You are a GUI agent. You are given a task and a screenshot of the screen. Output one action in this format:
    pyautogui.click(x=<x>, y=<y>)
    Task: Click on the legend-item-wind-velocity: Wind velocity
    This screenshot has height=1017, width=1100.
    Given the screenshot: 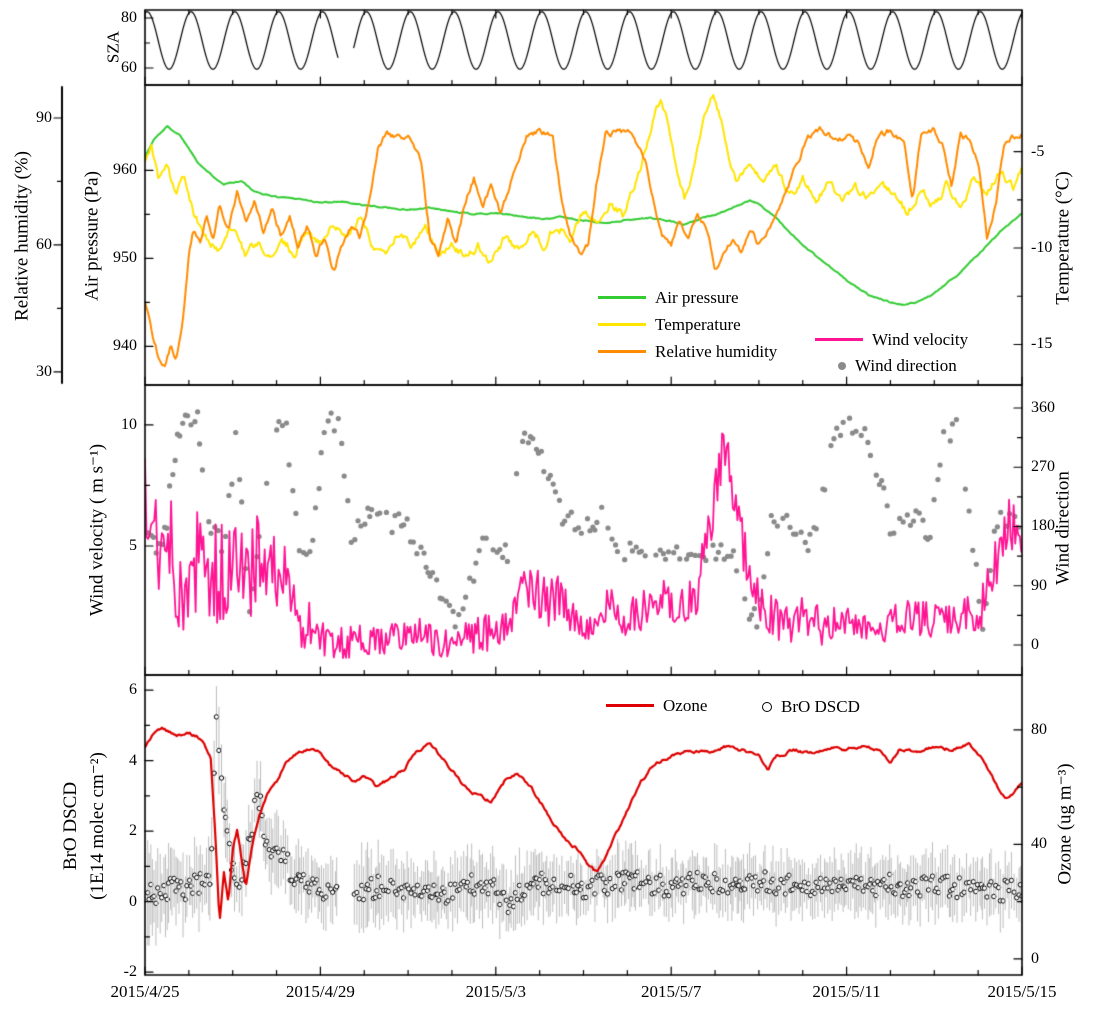 What is the action you would take?
    pyautogui.click(x=891, y=339)
    